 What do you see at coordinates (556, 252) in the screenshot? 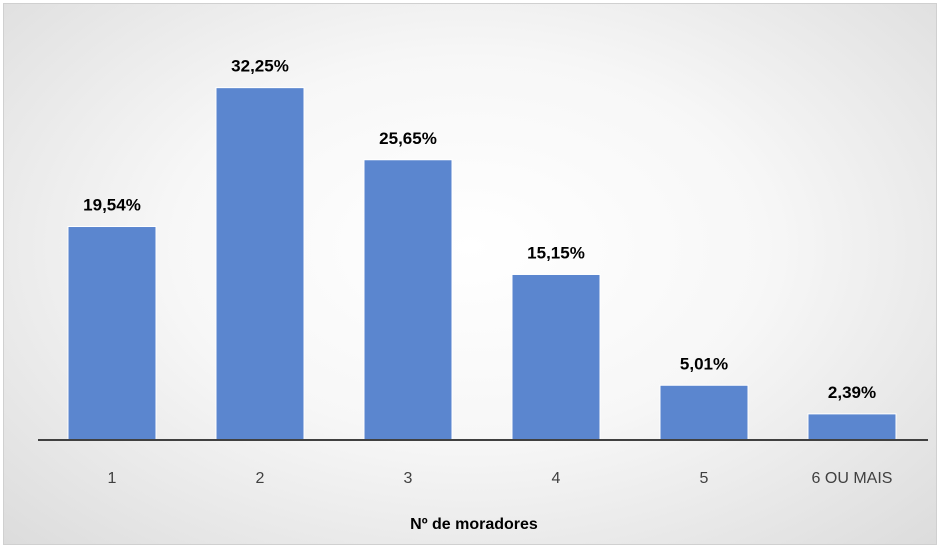
I see `data-label-4: 15,15%` at bounding box center [556, 252].